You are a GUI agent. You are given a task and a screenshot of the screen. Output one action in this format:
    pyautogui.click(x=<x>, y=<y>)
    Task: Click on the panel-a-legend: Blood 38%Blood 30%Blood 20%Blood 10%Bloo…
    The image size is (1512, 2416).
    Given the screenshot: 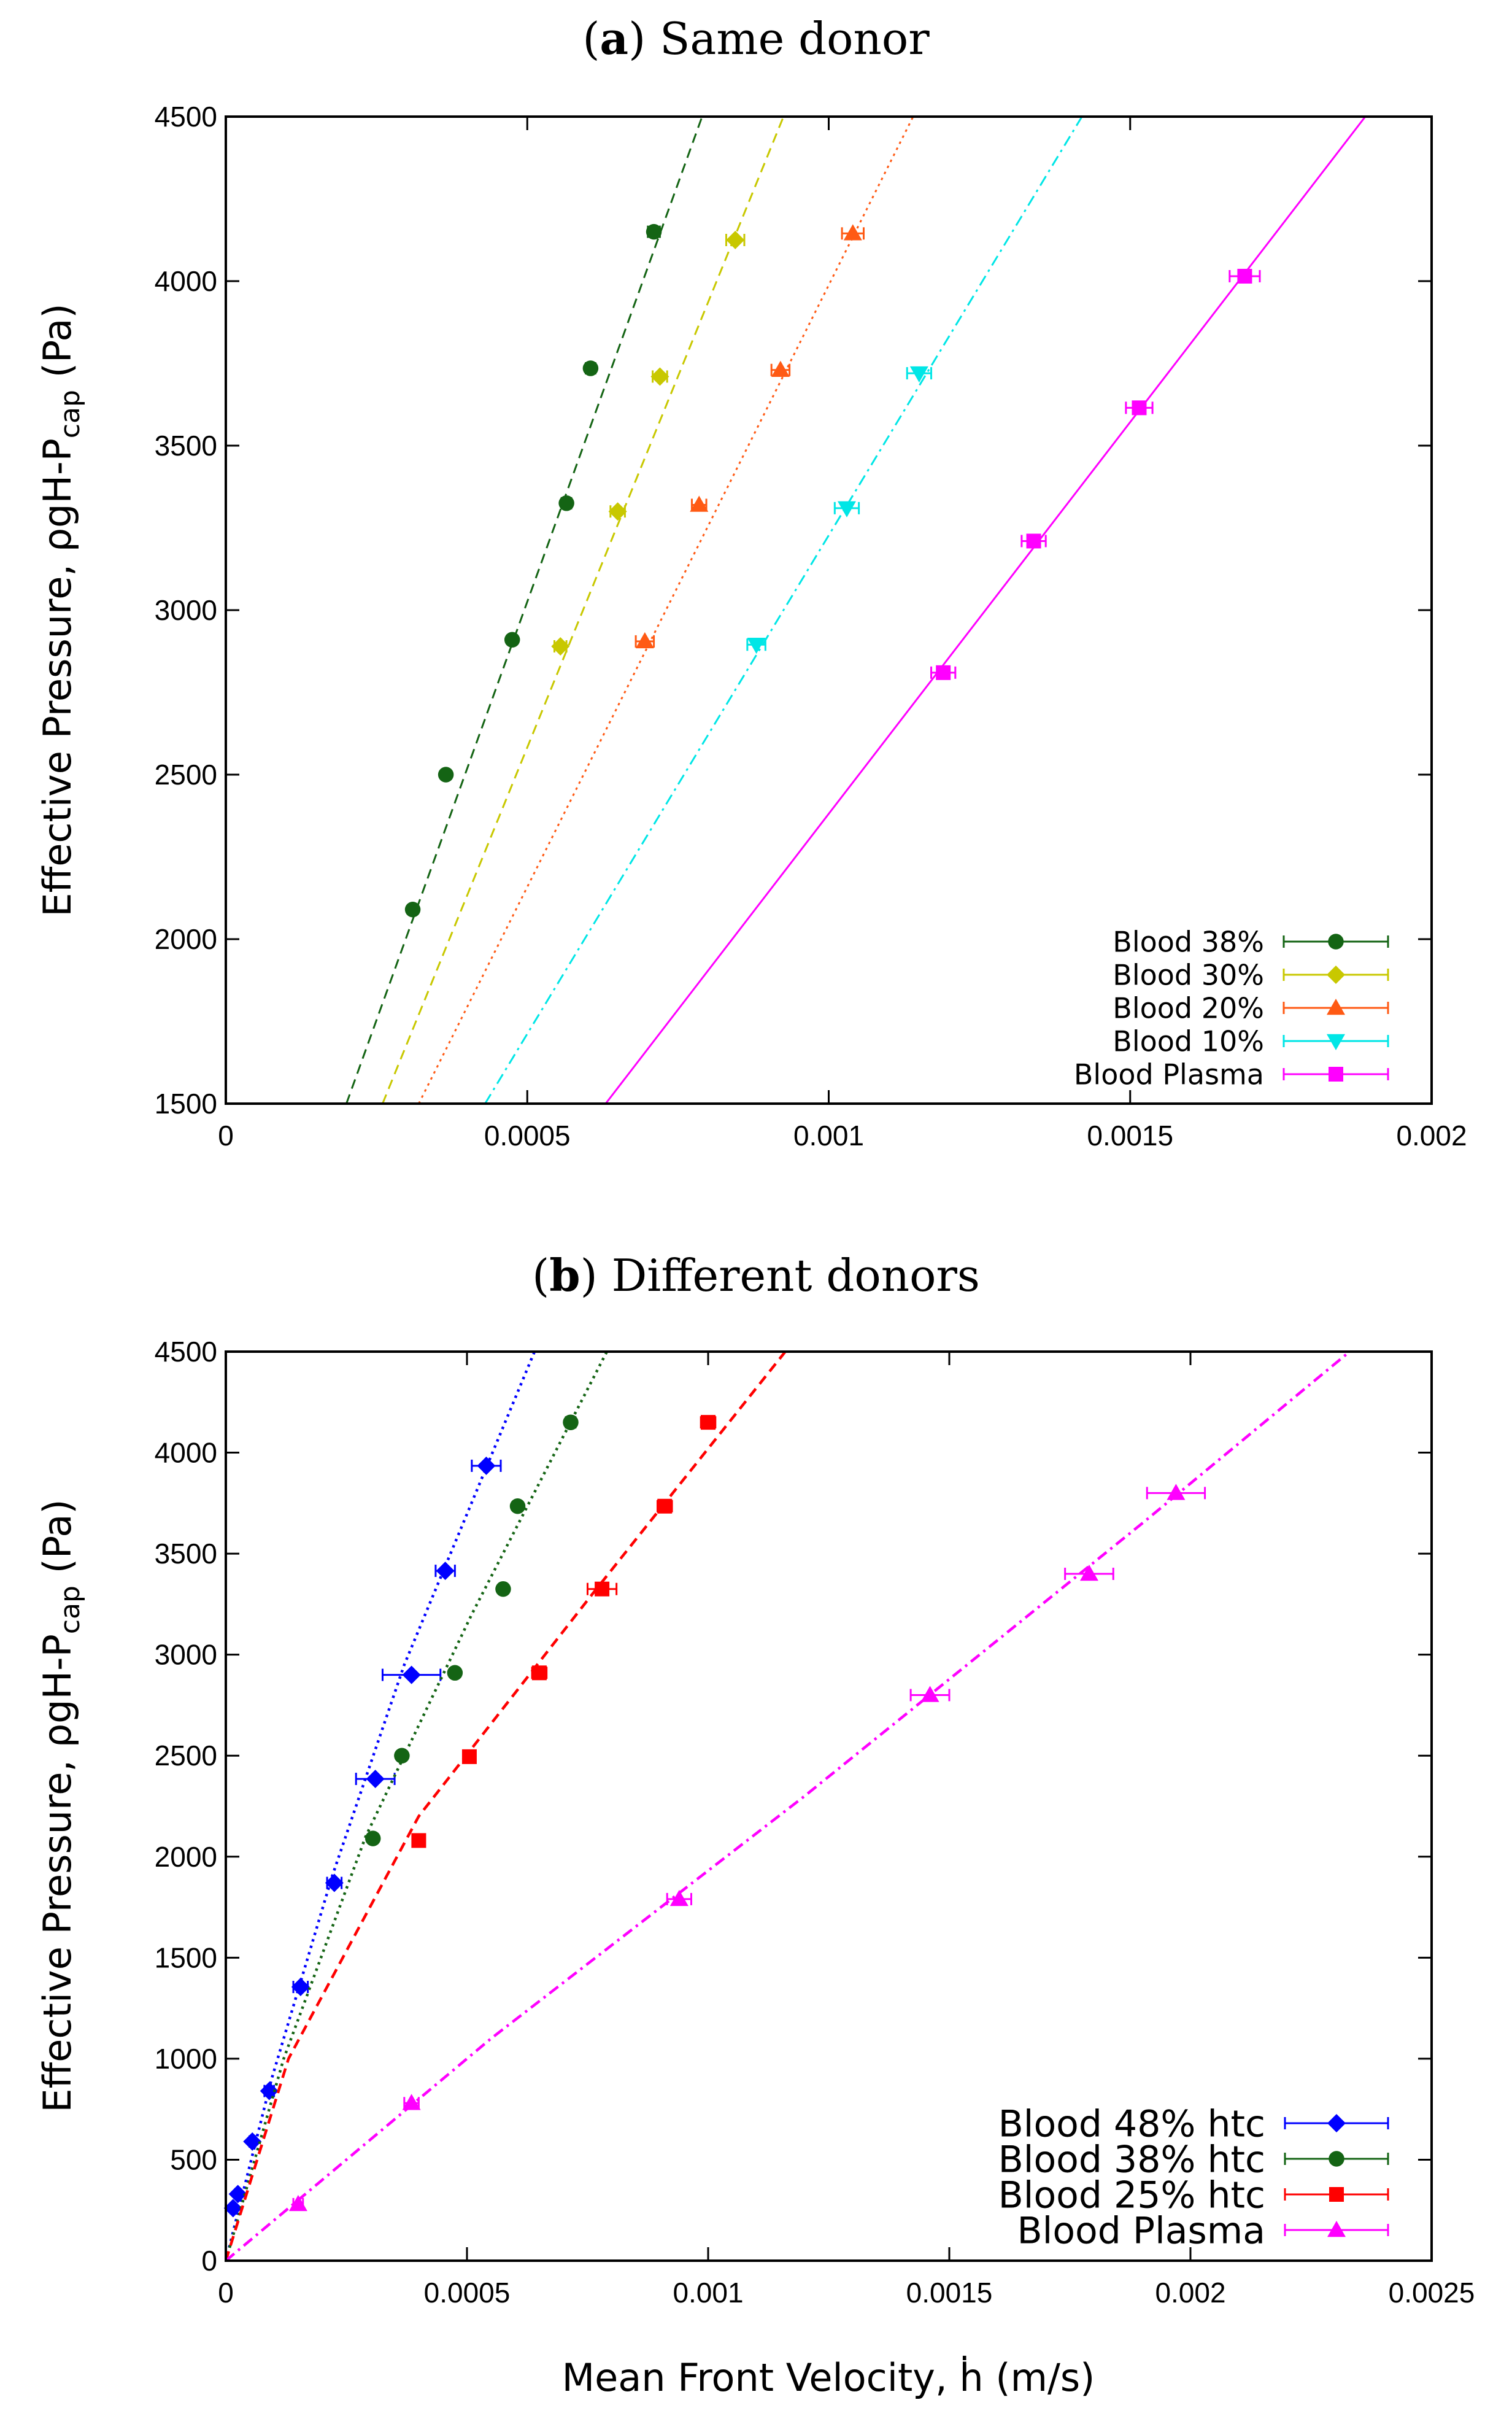 What is the action you would take?
    pyautogui.click(x=1231, y=1008)
    